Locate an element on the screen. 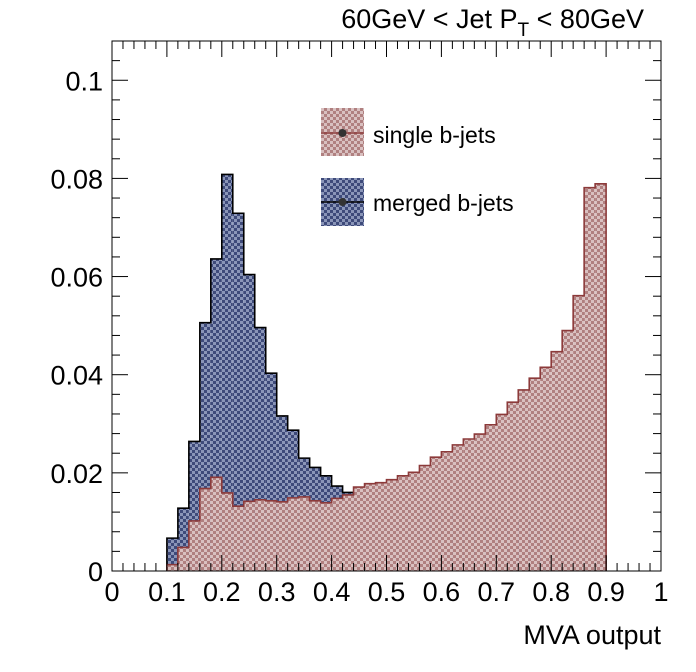 This screenshot has width=696, height=672. chart-title: 60GeV < Jet PT < 80GeV is located at coordinates (492, 22).